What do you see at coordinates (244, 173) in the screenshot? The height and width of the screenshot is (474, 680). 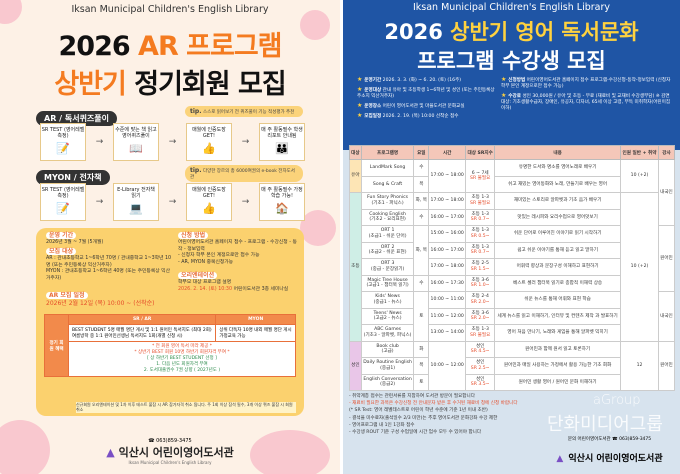 I see `myon-tip: tip. 다양한 장르의 총 6000여권의 e-book 전자도서관` at bounding box center [244, 173].